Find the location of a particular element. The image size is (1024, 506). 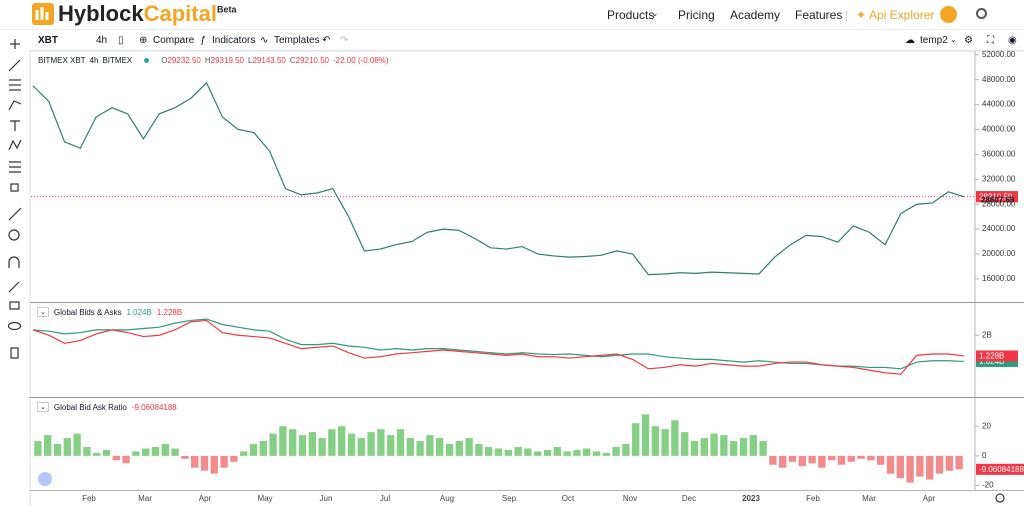

ruler-tool is located at coordinates (15, 214).